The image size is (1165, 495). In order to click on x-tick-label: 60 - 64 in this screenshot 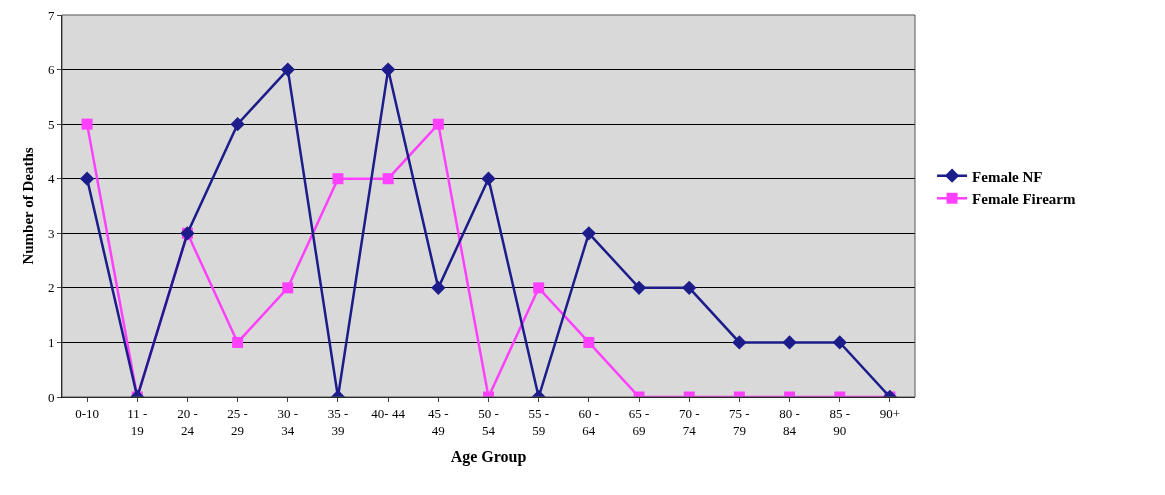, I will do `click(589, 421)`.